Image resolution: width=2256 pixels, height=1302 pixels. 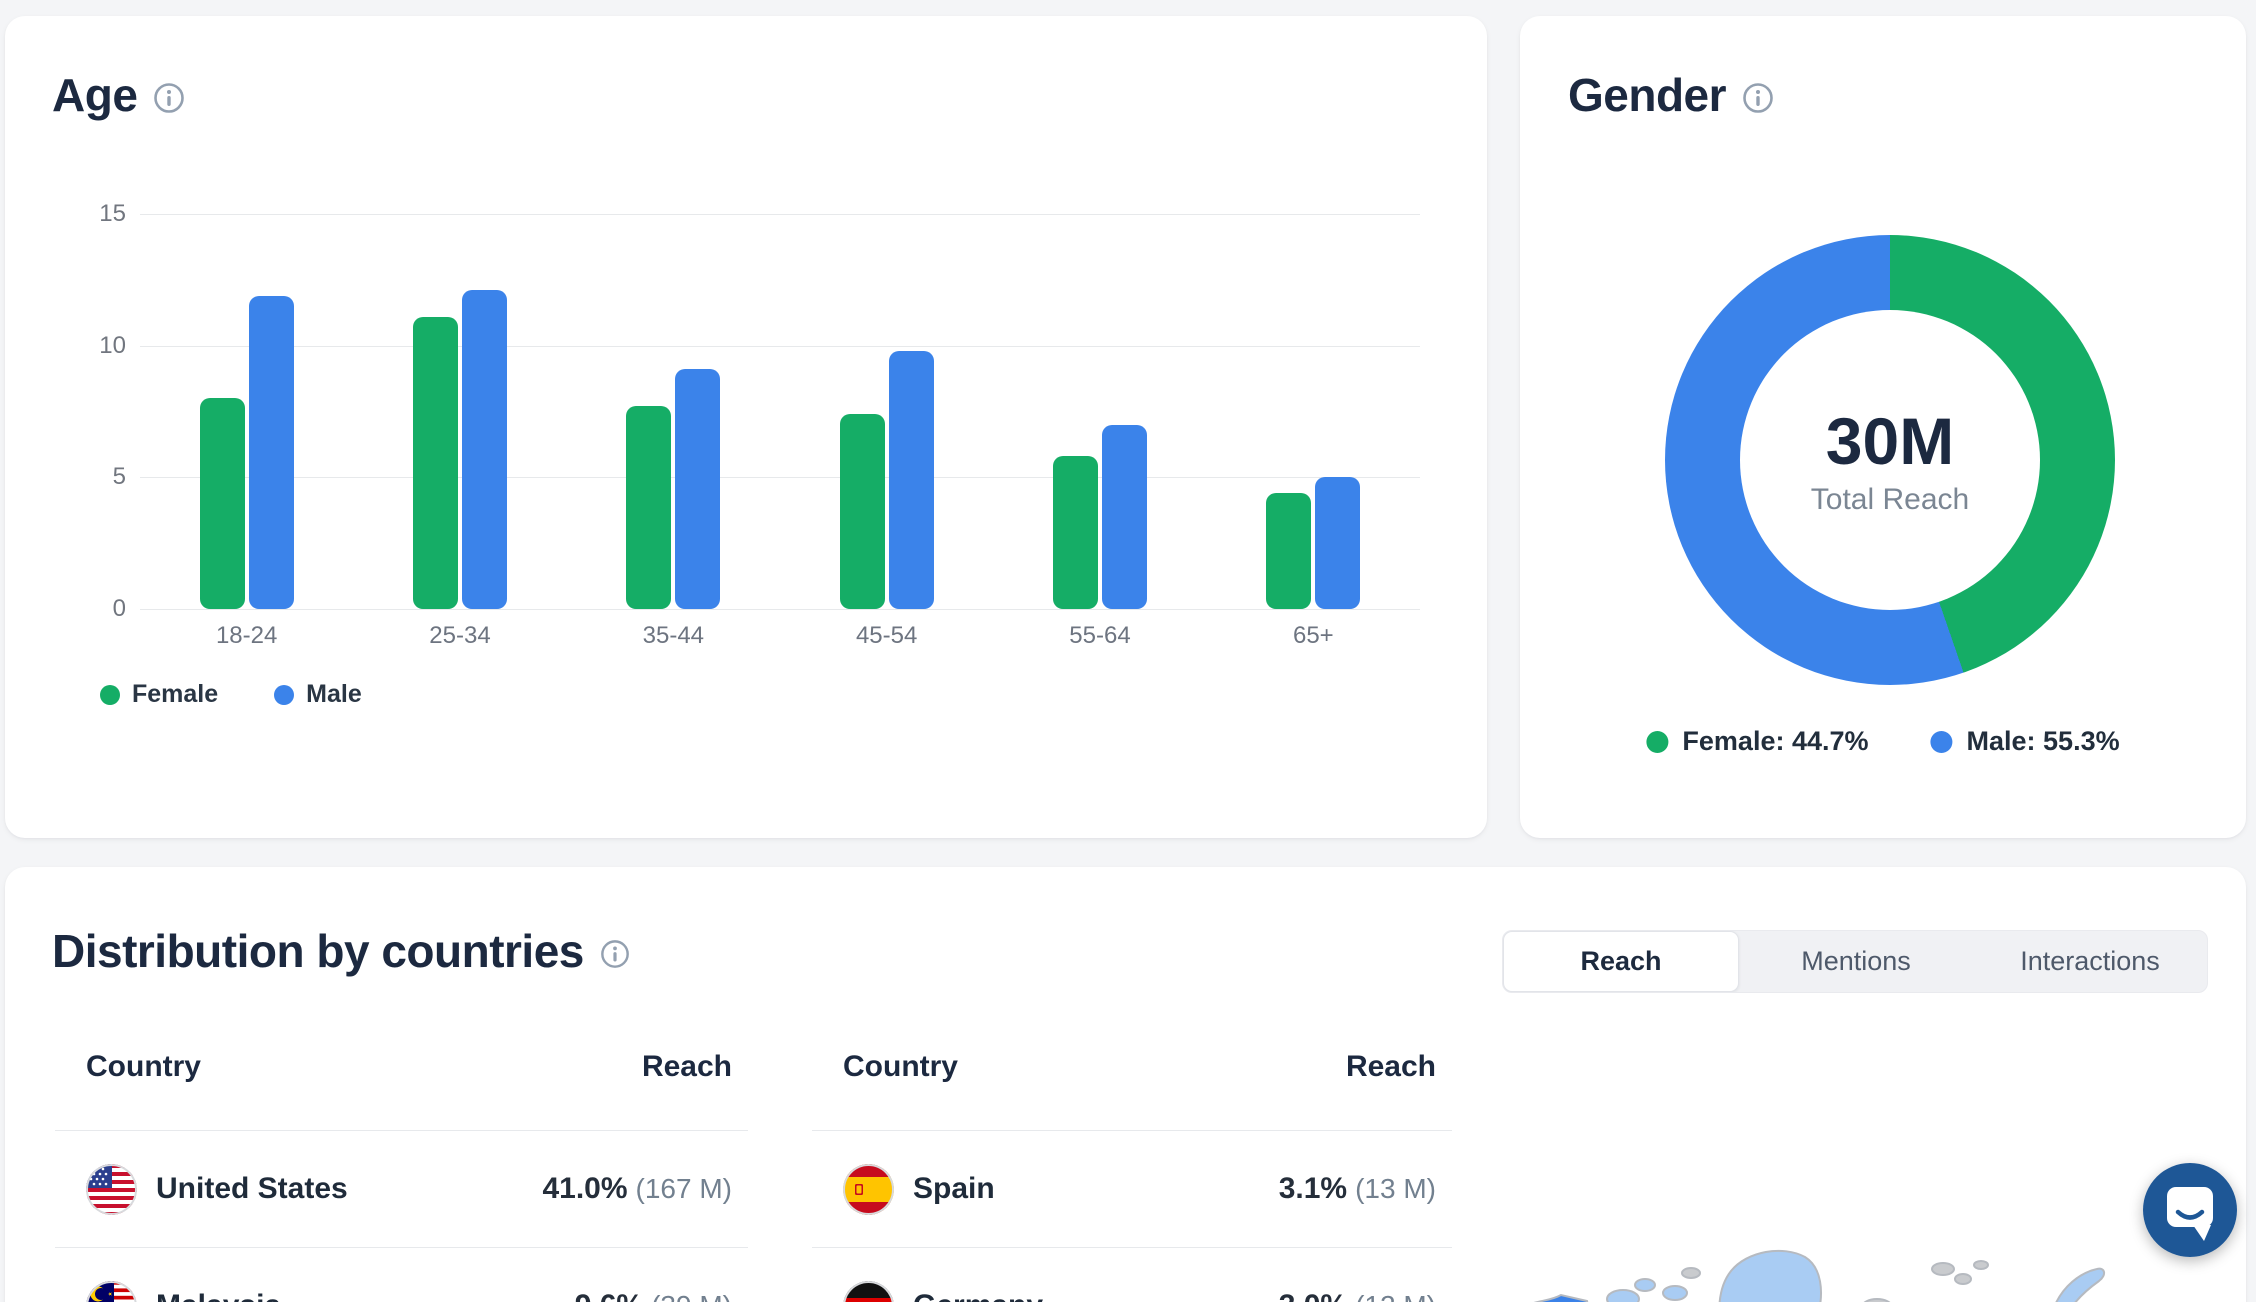 I want to click on map-region-greenland, so click(x=1770, y=1275).